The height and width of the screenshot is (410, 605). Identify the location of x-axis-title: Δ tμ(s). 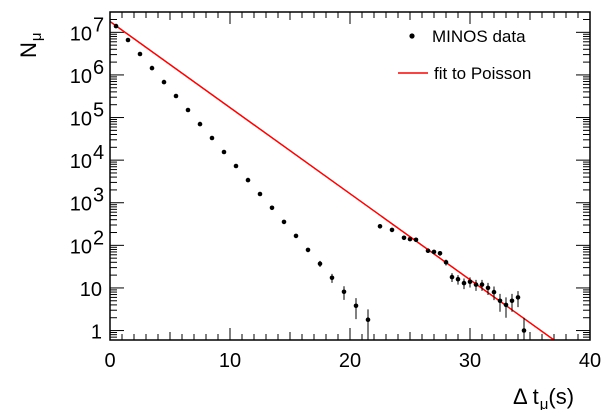
(543, 397).